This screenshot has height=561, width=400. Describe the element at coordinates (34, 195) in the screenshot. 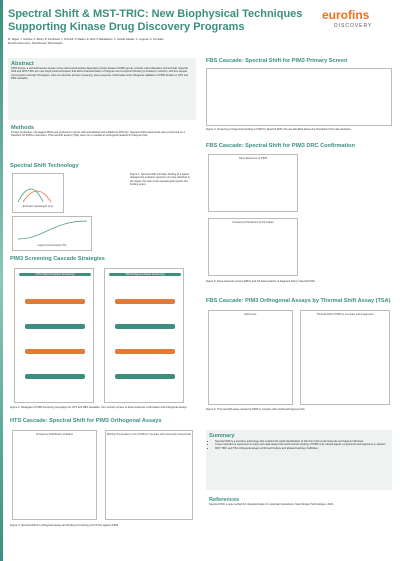

I see `spectra-sketch` at that location.